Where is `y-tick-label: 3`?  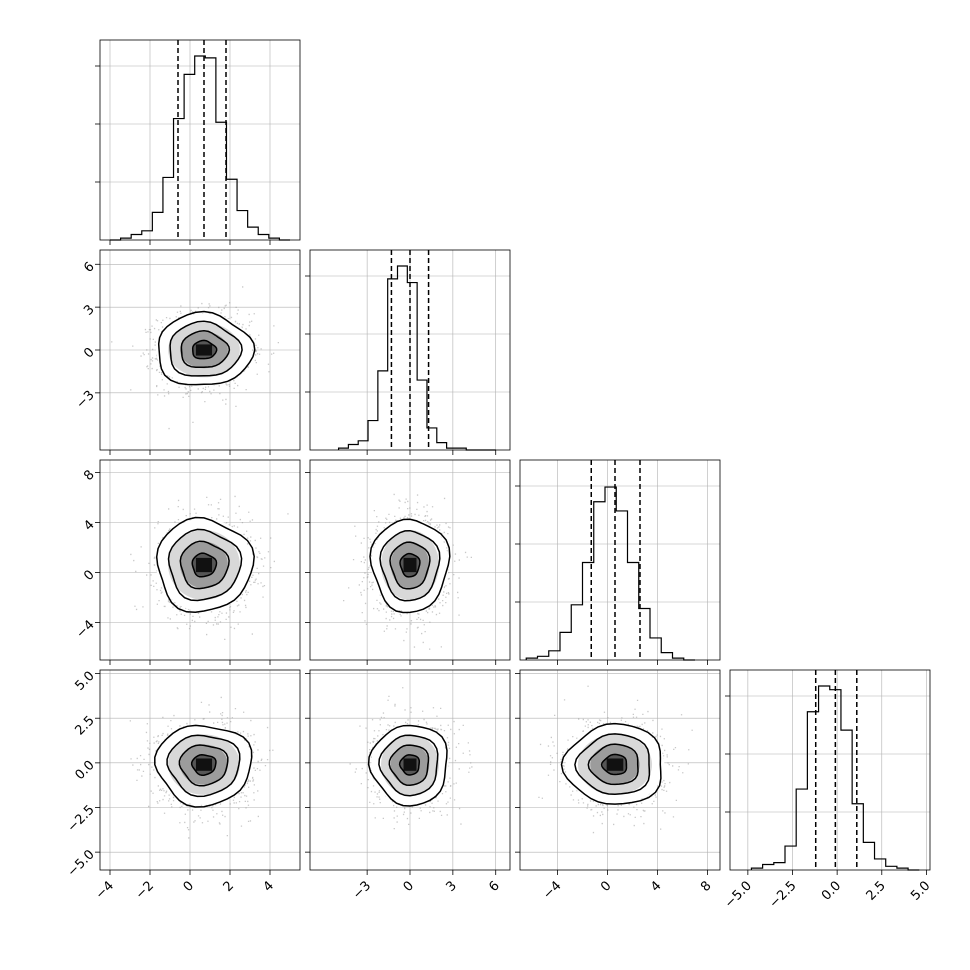
y-tick-label: 3 is located at coordinates (89, 310).